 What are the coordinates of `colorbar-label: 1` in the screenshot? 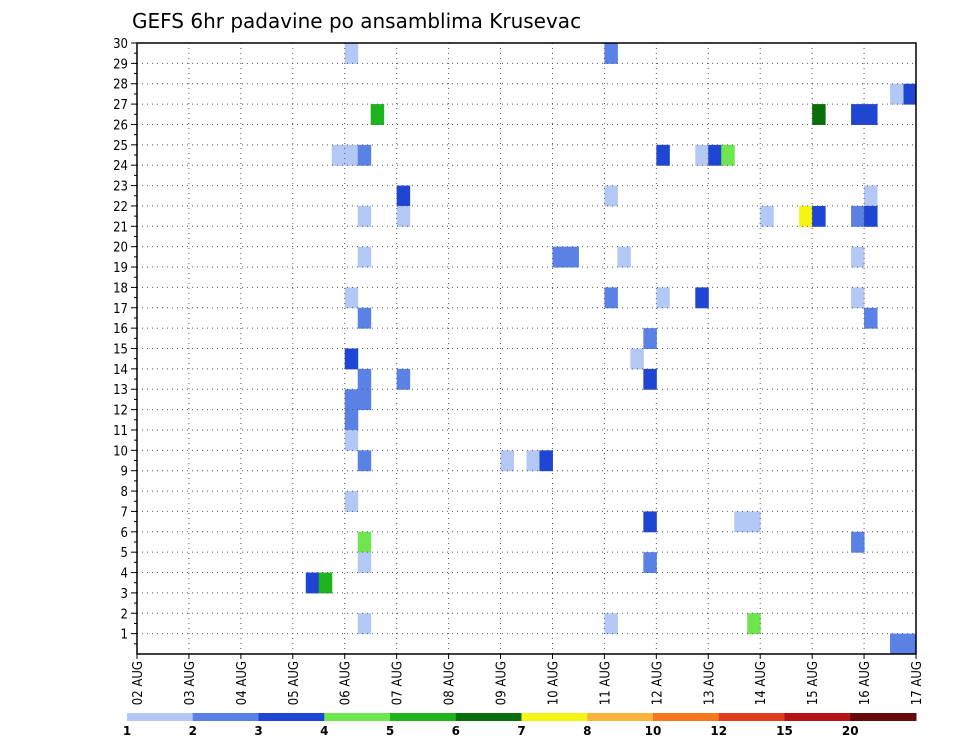 It's located at (127, 731).